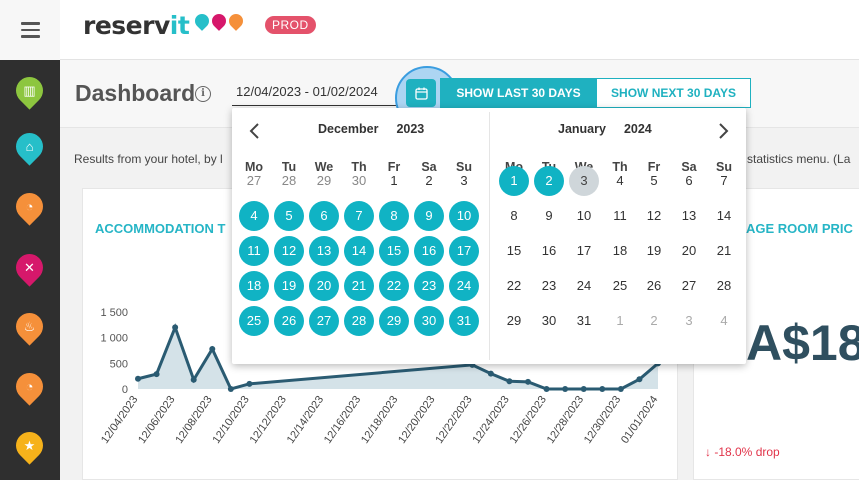  I want to click on next-month-arrow-icon, so click(723, 131).